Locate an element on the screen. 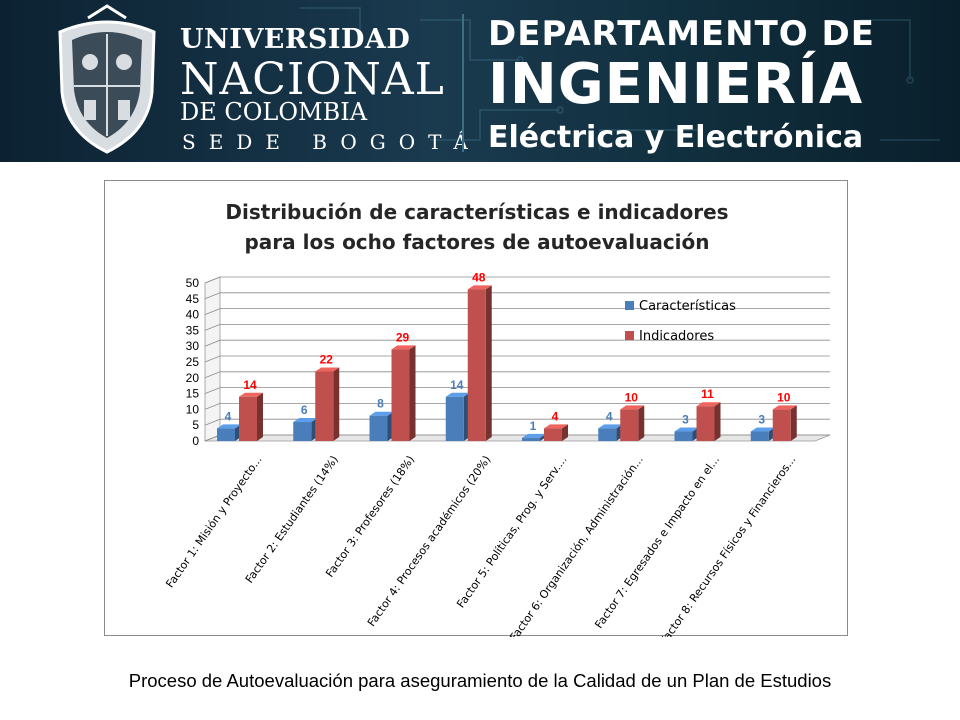 This screenshot has height=720, width=960. y-tick-label: 40 is located at coordinates (193, 315).